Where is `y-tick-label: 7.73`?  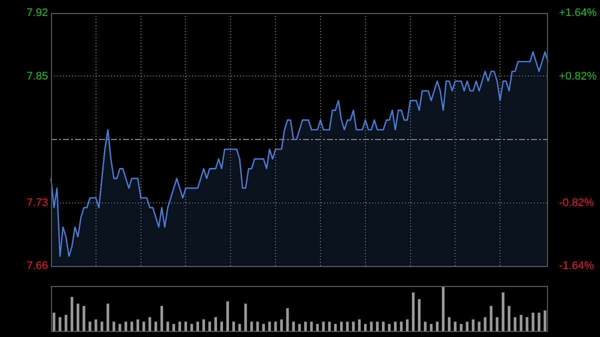 y-tick-label: 7.73 is located at coordinates (37, 202).